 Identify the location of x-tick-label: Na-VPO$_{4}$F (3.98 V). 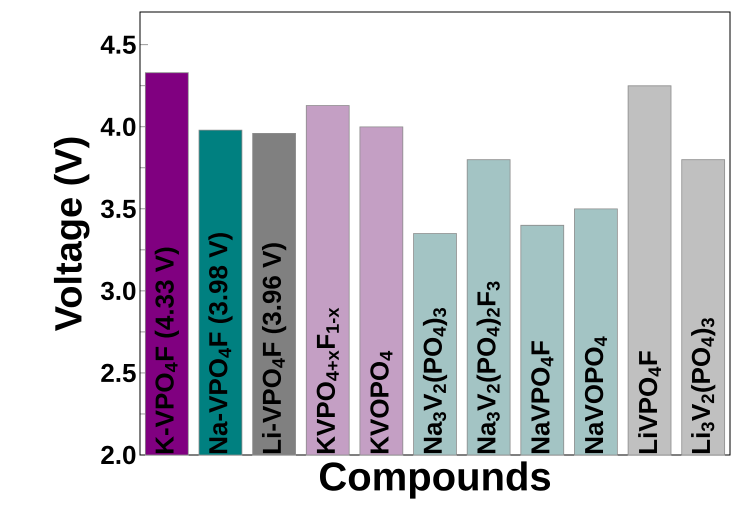
(220, 343).